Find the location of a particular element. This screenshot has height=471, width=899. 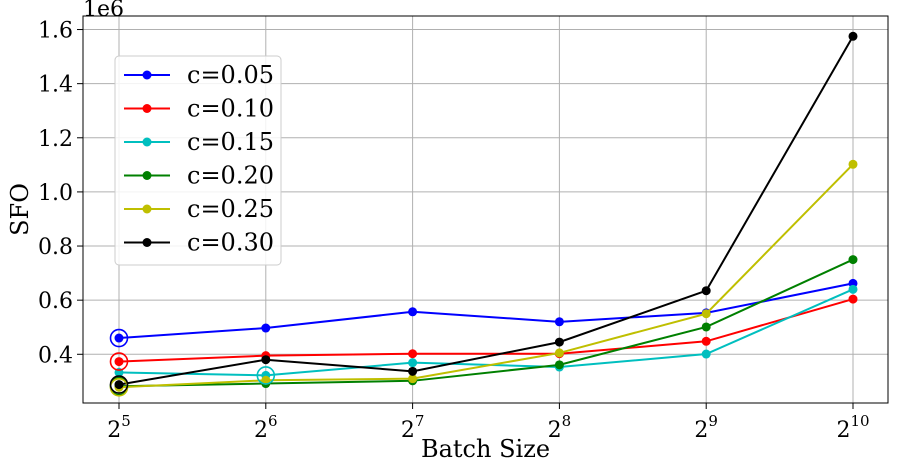

legend-label: c=0.20 is located at coordinates (230, 176).